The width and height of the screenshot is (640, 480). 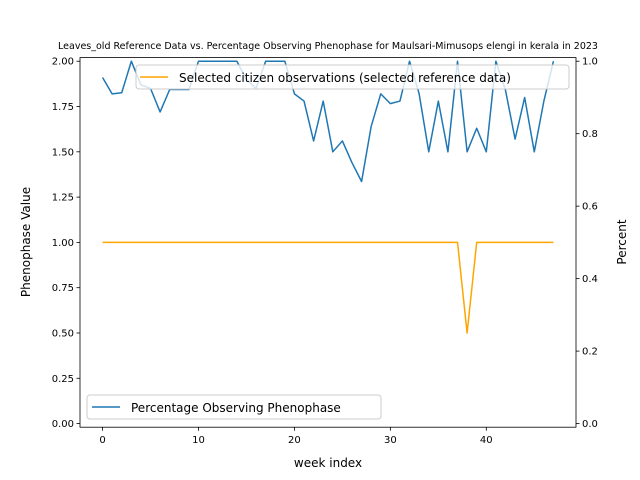 What do you see at coordinates (63, 424) in the screenshot?
I see `y-left-tick-label: 0.00` at bounding box center [63, 424].